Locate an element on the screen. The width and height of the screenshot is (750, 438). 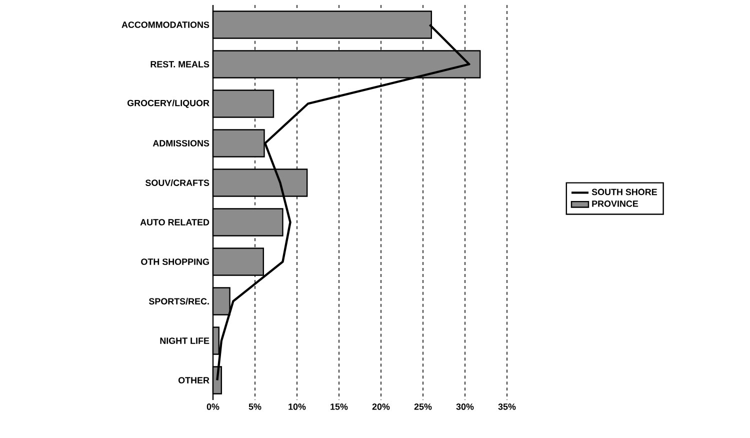
y-tick-label: ADMISSIONS is located at coordinates (181, 143).